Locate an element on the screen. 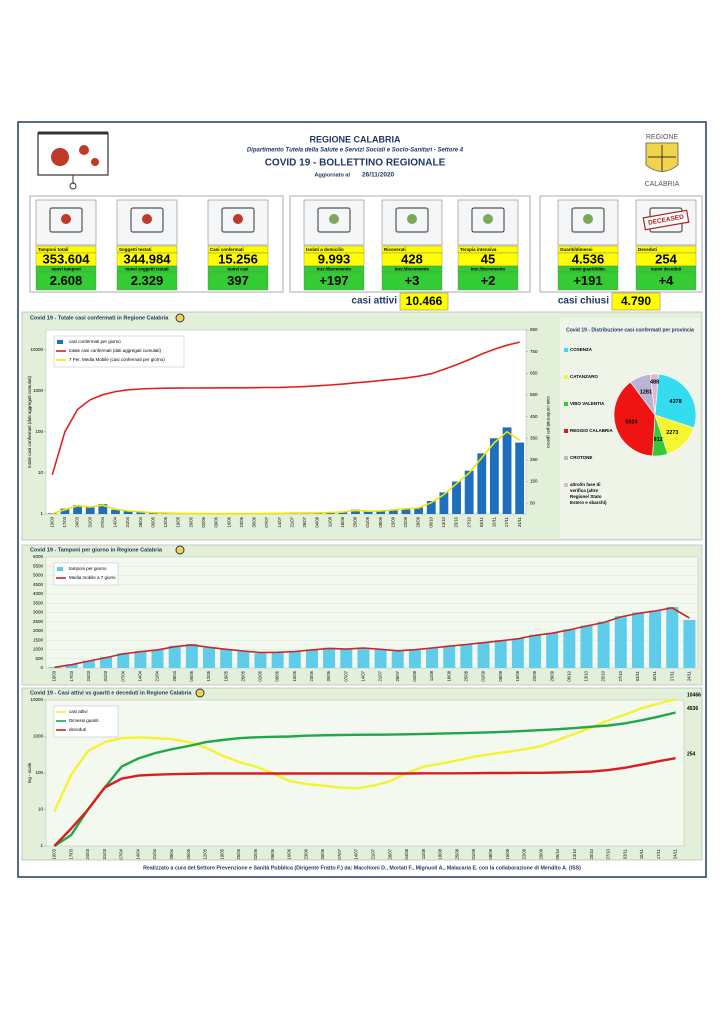 This screenshot has width=724, height=1024. stat-label: Tamponi totali is located at coordinates (53, 249).